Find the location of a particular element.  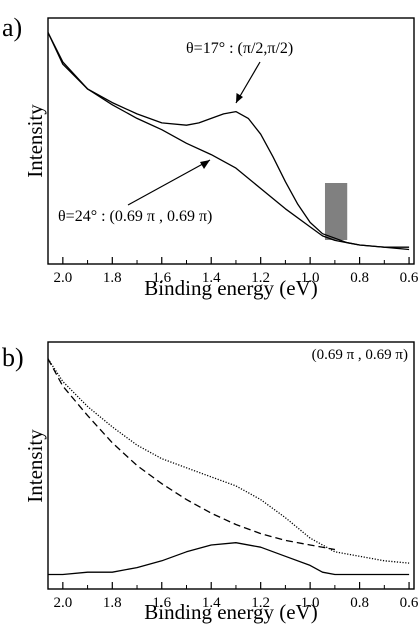

arrow-17-head is located at coordinates (239, 98).